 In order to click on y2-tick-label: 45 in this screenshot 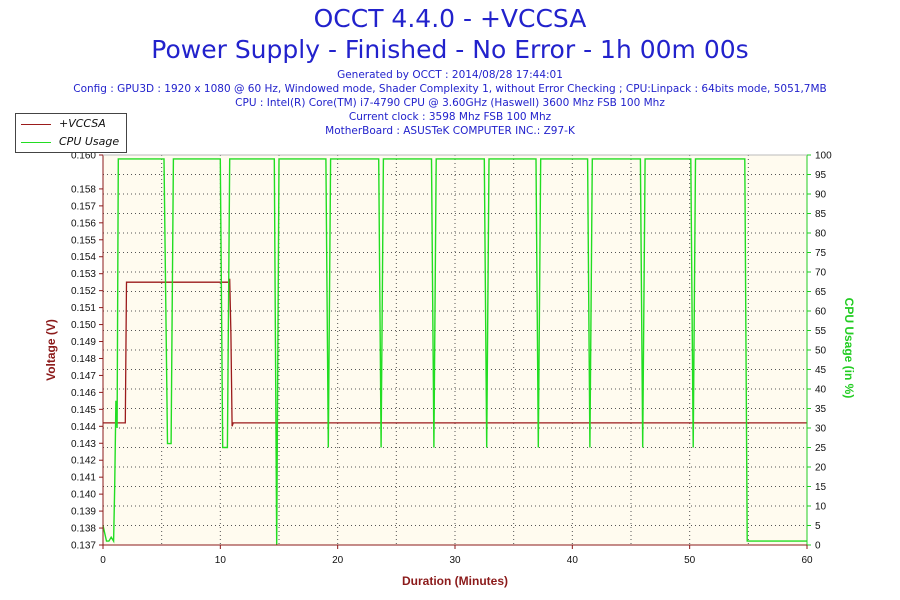, I will do `click(821, 370)`.